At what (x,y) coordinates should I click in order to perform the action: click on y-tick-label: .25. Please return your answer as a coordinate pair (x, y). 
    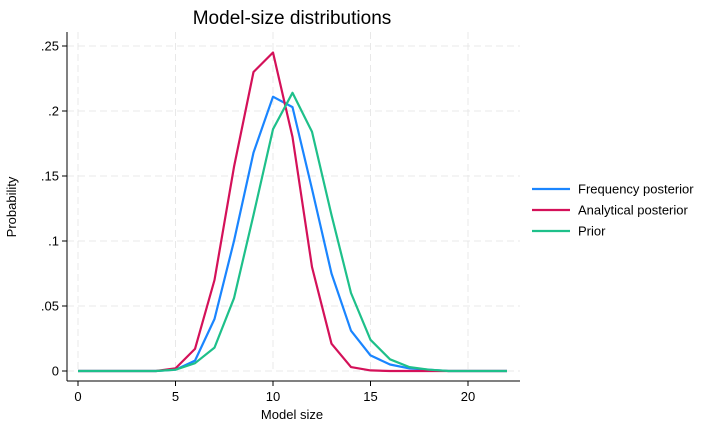
    Looking at the image, I should click on (50, 46).